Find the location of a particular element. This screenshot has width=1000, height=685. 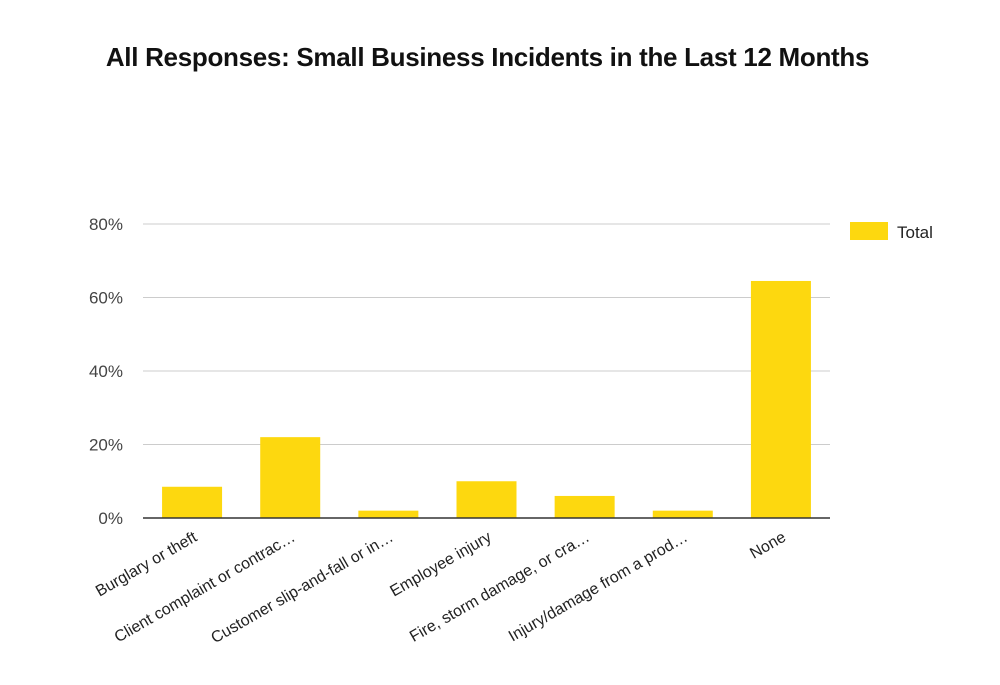

y-axis-ticks: 0% 20% 40% 60% 80% is located at coordinates (106, 371).